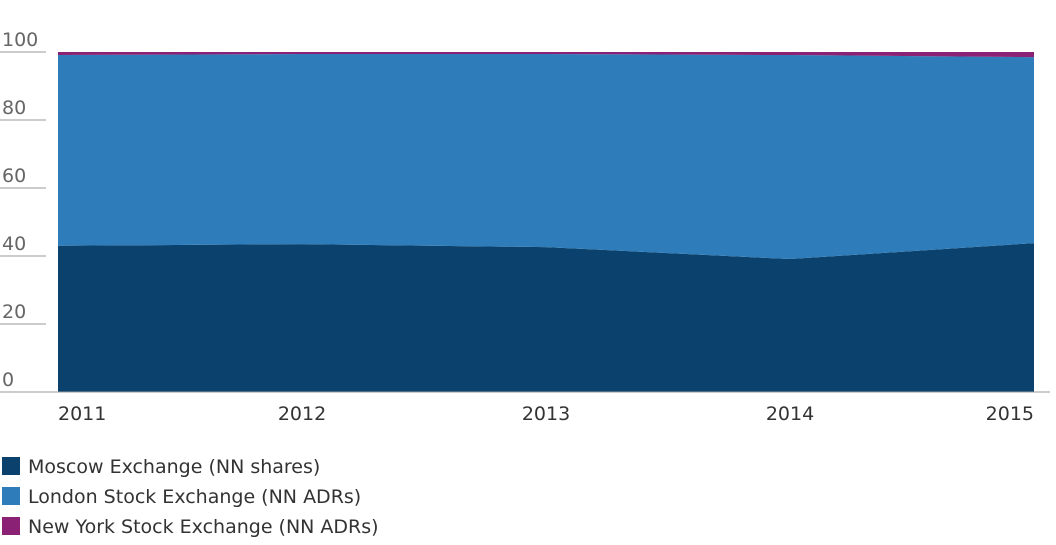  What do you see at coordinates (194, 497) in the screenshot?
I see `legend-label: London Stock Exchange (NN ADRs)` at bounding box center [194, 497].